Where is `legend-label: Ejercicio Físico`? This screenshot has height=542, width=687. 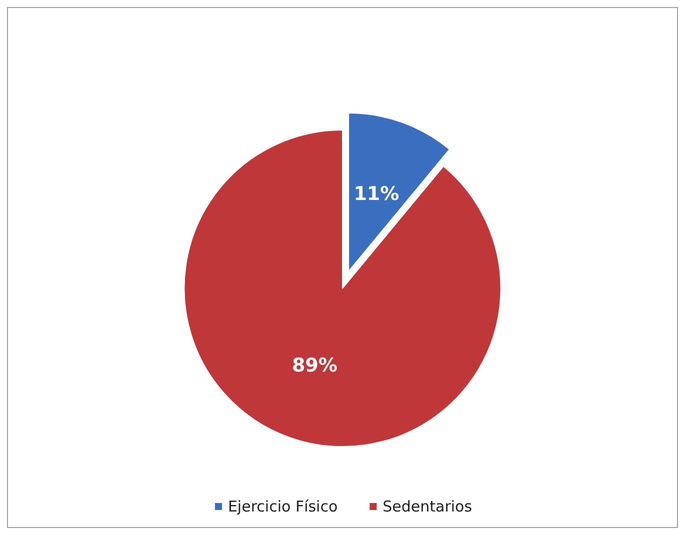 legend-label: Ejercicio Físico is located at coordinates (283, 507).